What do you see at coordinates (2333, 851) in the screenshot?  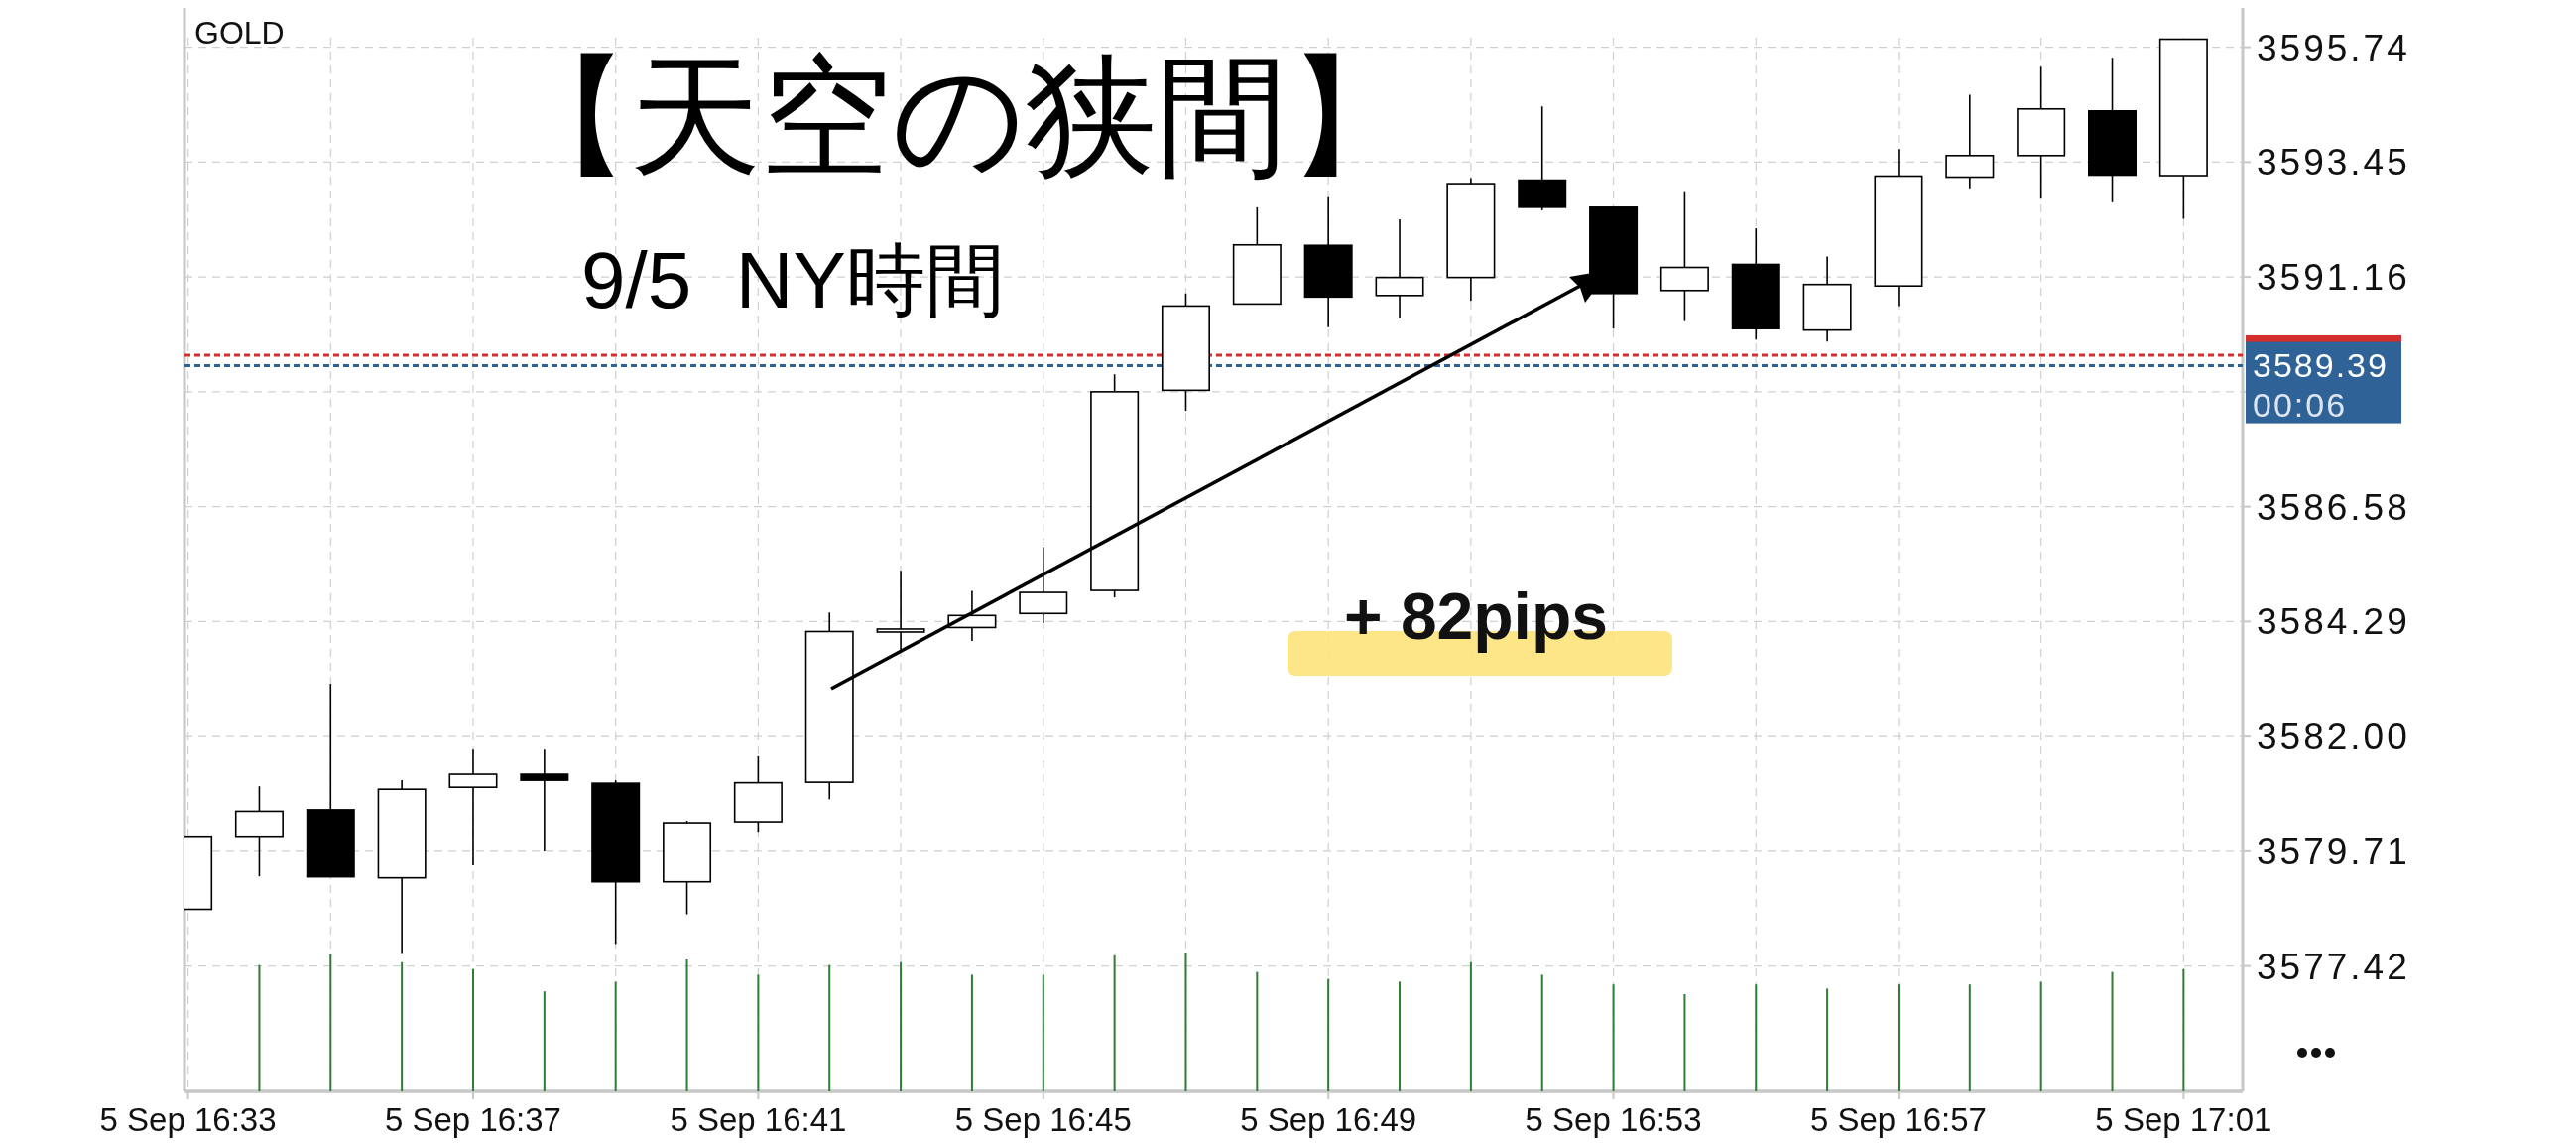 I see `y-tick-label: 3579.71` at bounding box center [2333, 851].